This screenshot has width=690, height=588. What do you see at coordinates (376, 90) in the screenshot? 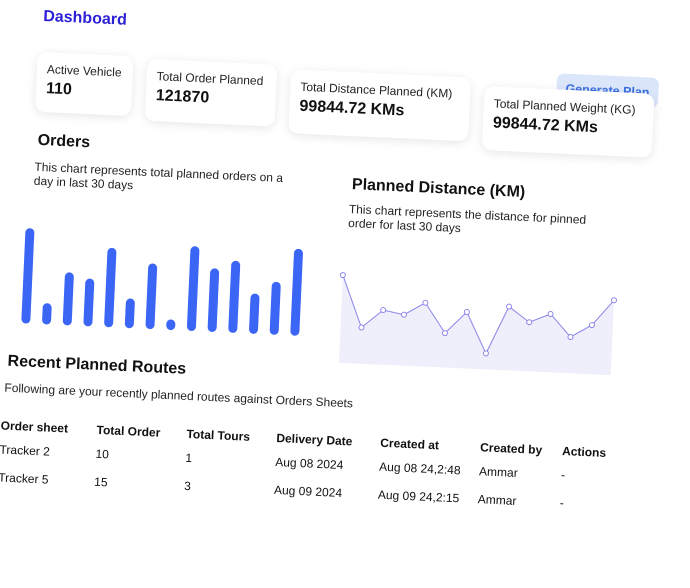
I see `stat-label: Total Distance Planned (KM)` at bounding box center [376, 90].